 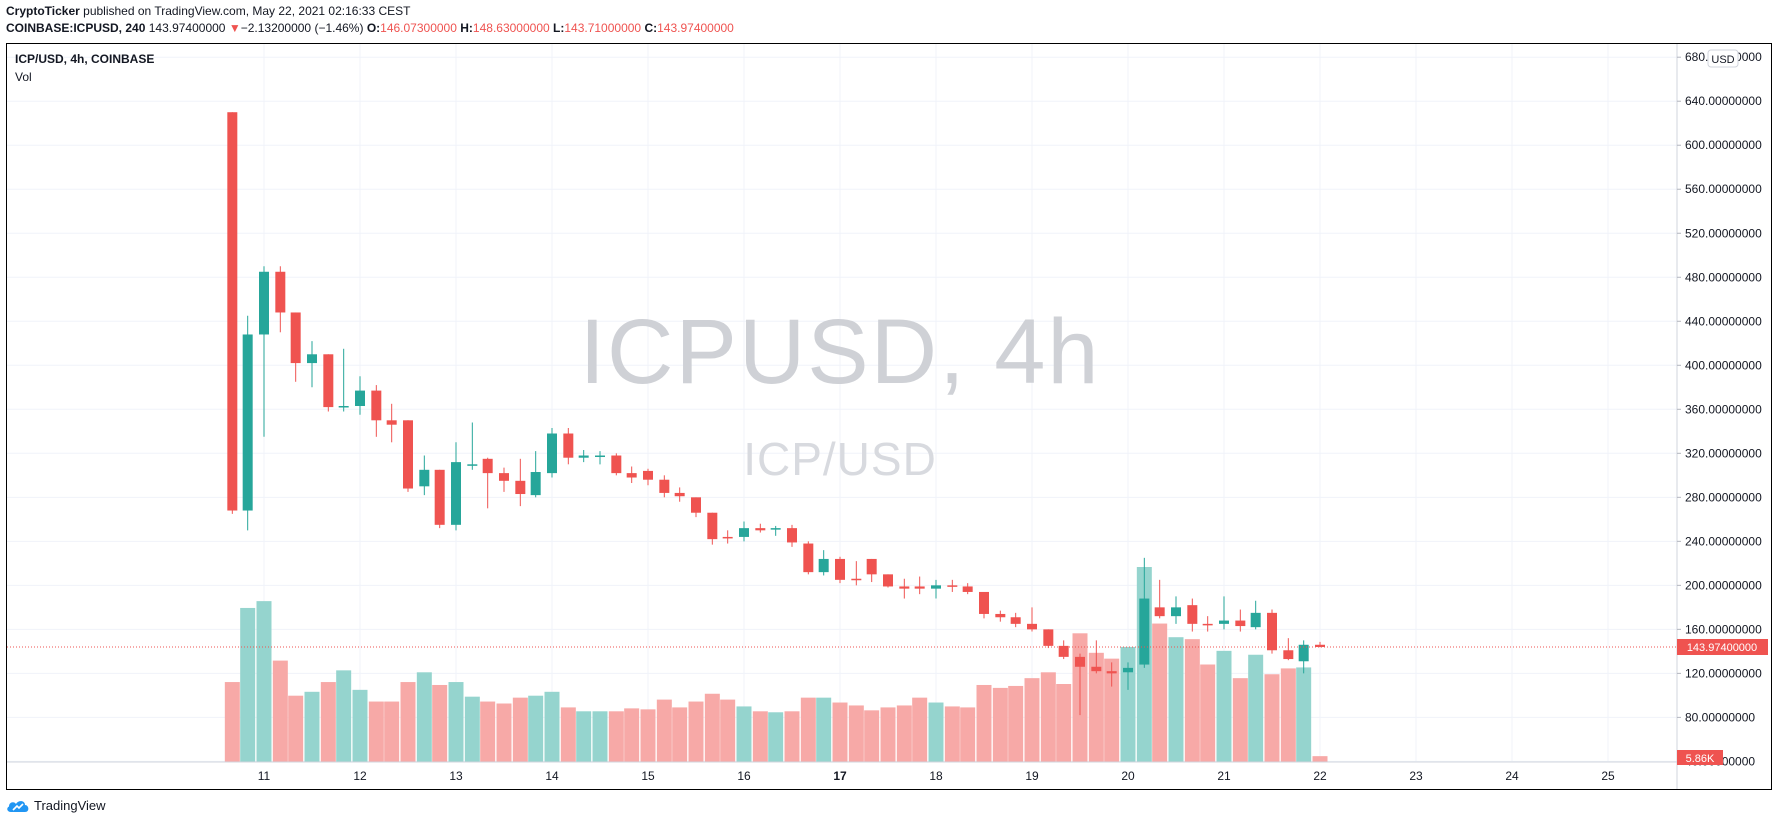 What do you see at coordinates (70, 805) in the screenshot?
I see `footer-brand-label: TradingView` at bounding box center [70, 805].